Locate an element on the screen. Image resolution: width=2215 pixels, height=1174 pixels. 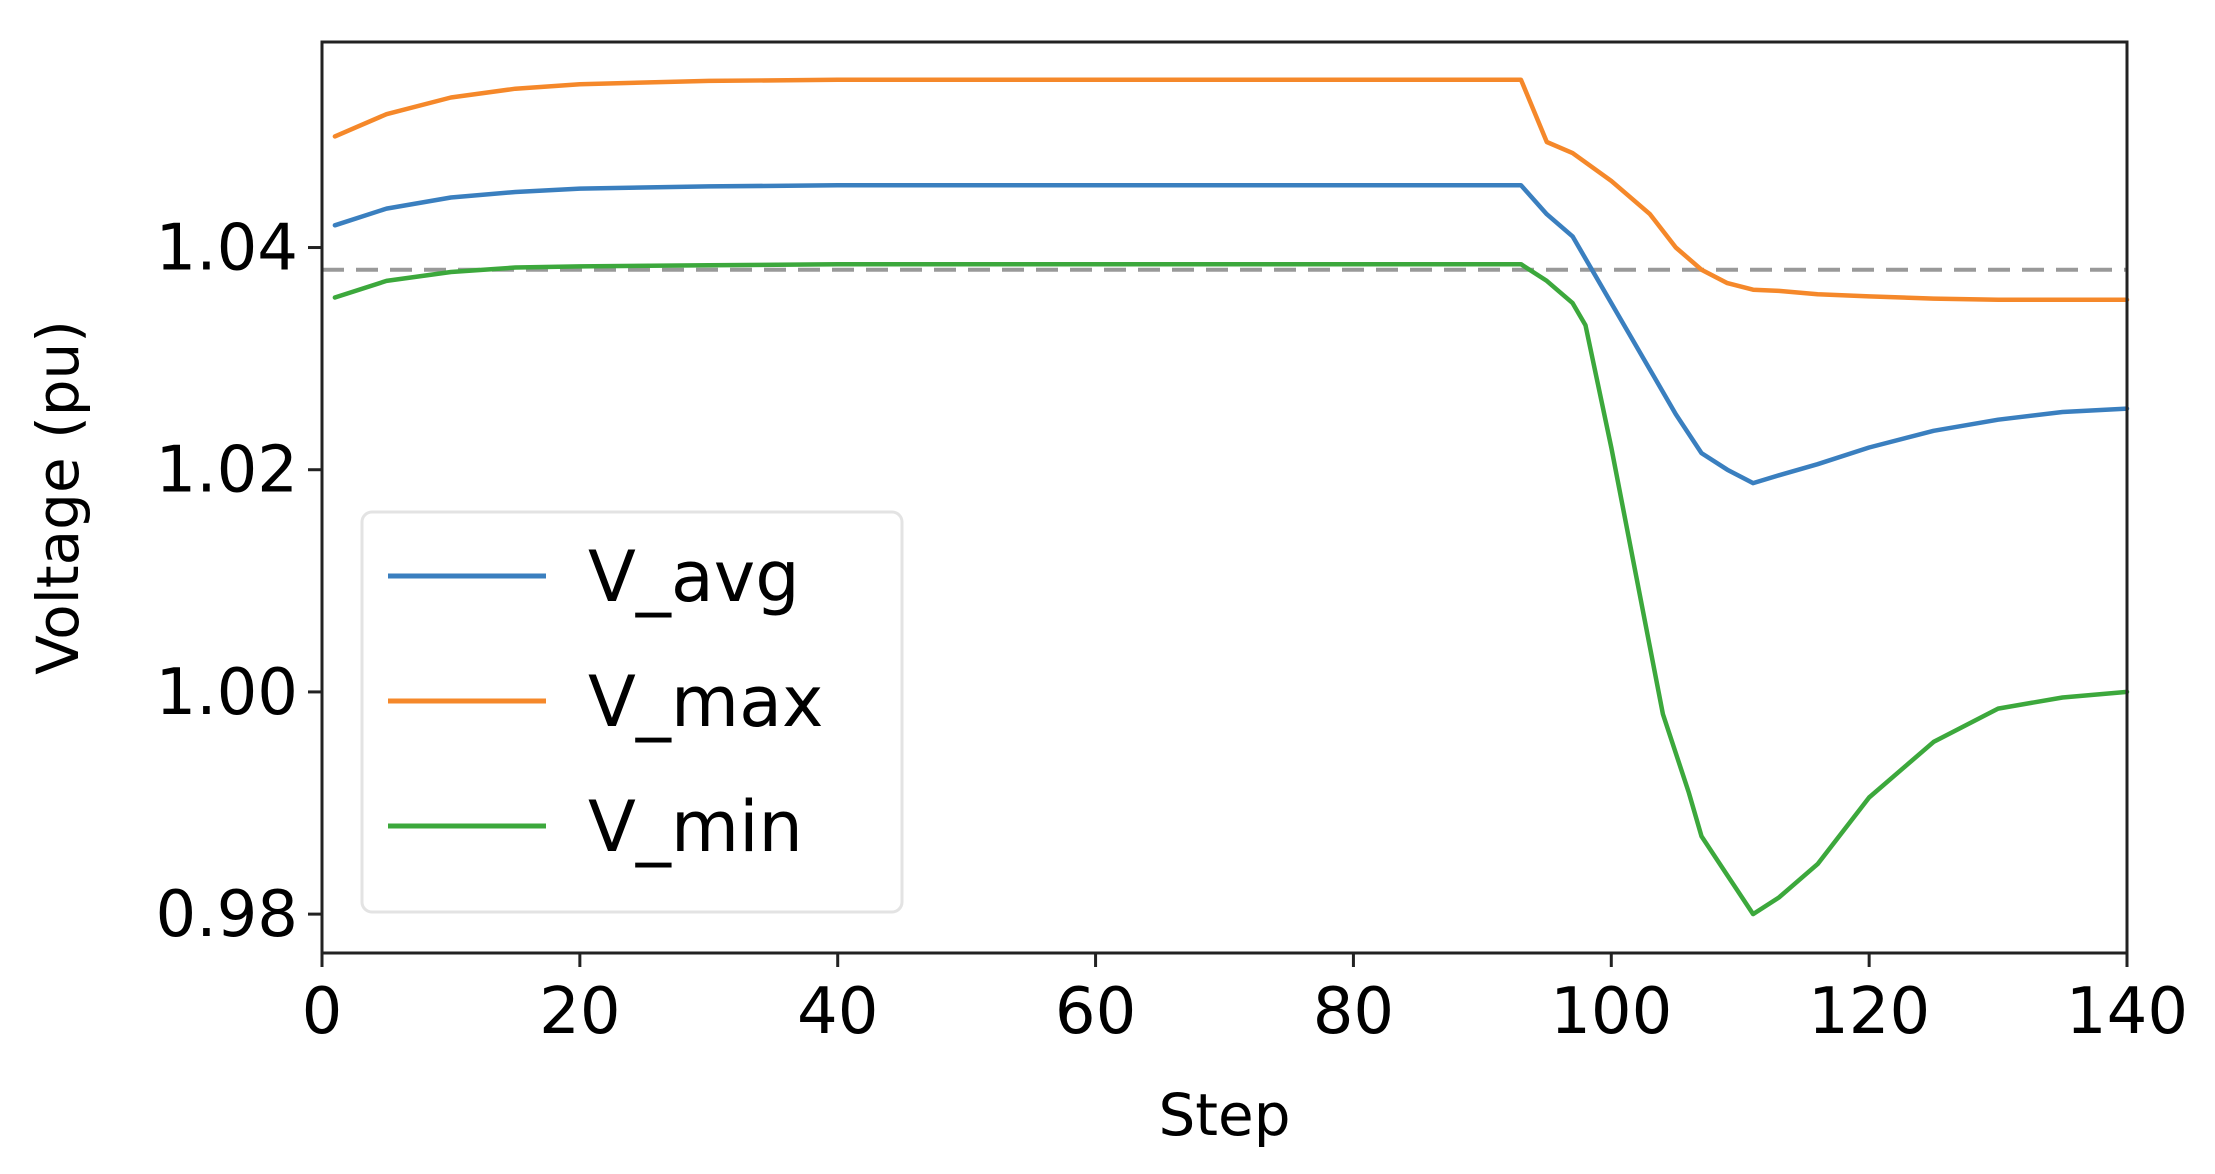
y-tick-label: 1.00 is located at coordinates (227, 693).